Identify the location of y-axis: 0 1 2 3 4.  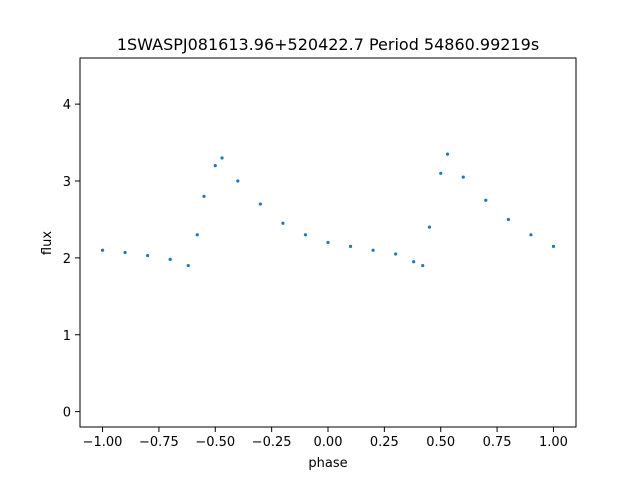
(71, 259).